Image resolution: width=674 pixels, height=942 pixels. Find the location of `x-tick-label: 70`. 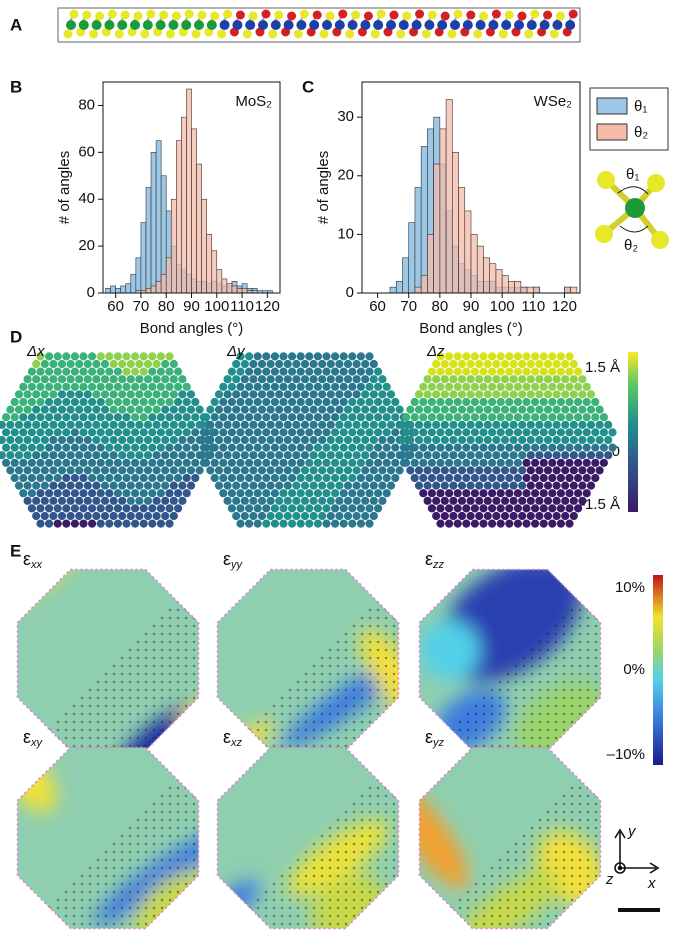

x-tick-label: 70 is located at coordinates (141, 306).